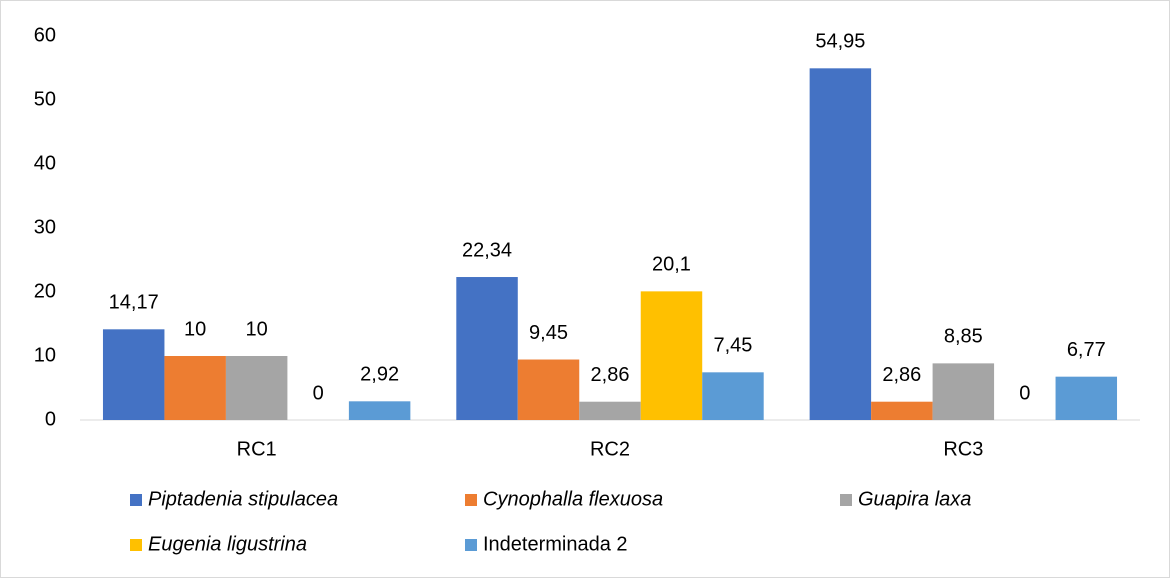  Describe the element at coordinates (555, 544) in the screenshot. I see `legend-label: Indeterminada 2` at that location.